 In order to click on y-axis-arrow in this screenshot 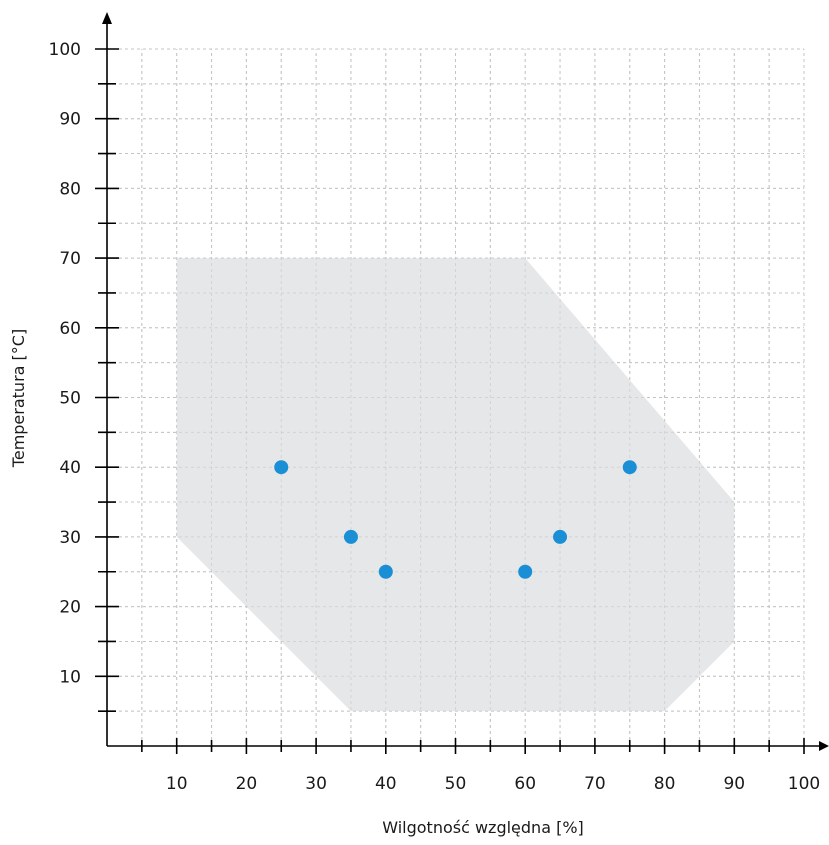, I will do `click(107, 18)`.